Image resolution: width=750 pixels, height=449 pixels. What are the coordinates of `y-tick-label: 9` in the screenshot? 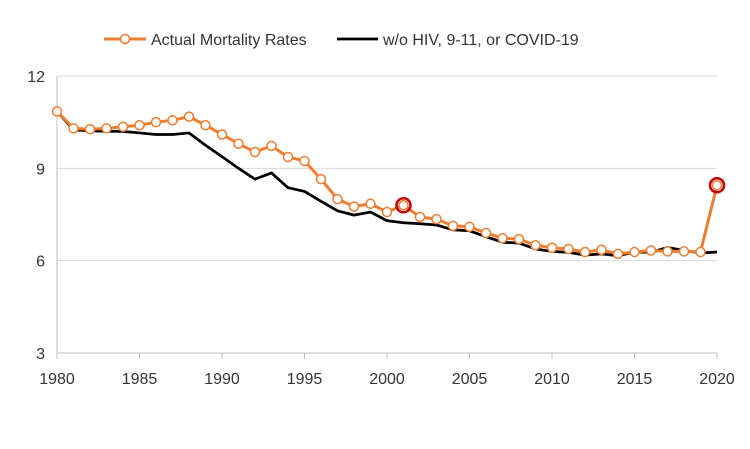 It's located at (40, 169).